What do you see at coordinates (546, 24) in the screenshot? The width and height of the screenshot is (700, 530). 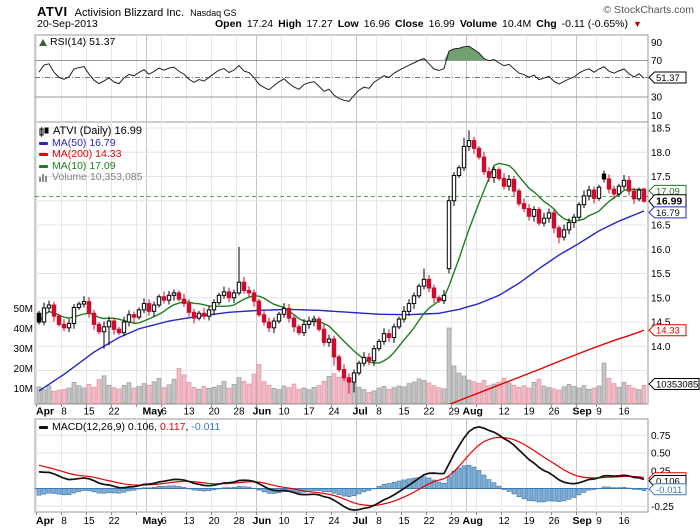 I see `chg-label: Chg` at bounding box center [546, 24].